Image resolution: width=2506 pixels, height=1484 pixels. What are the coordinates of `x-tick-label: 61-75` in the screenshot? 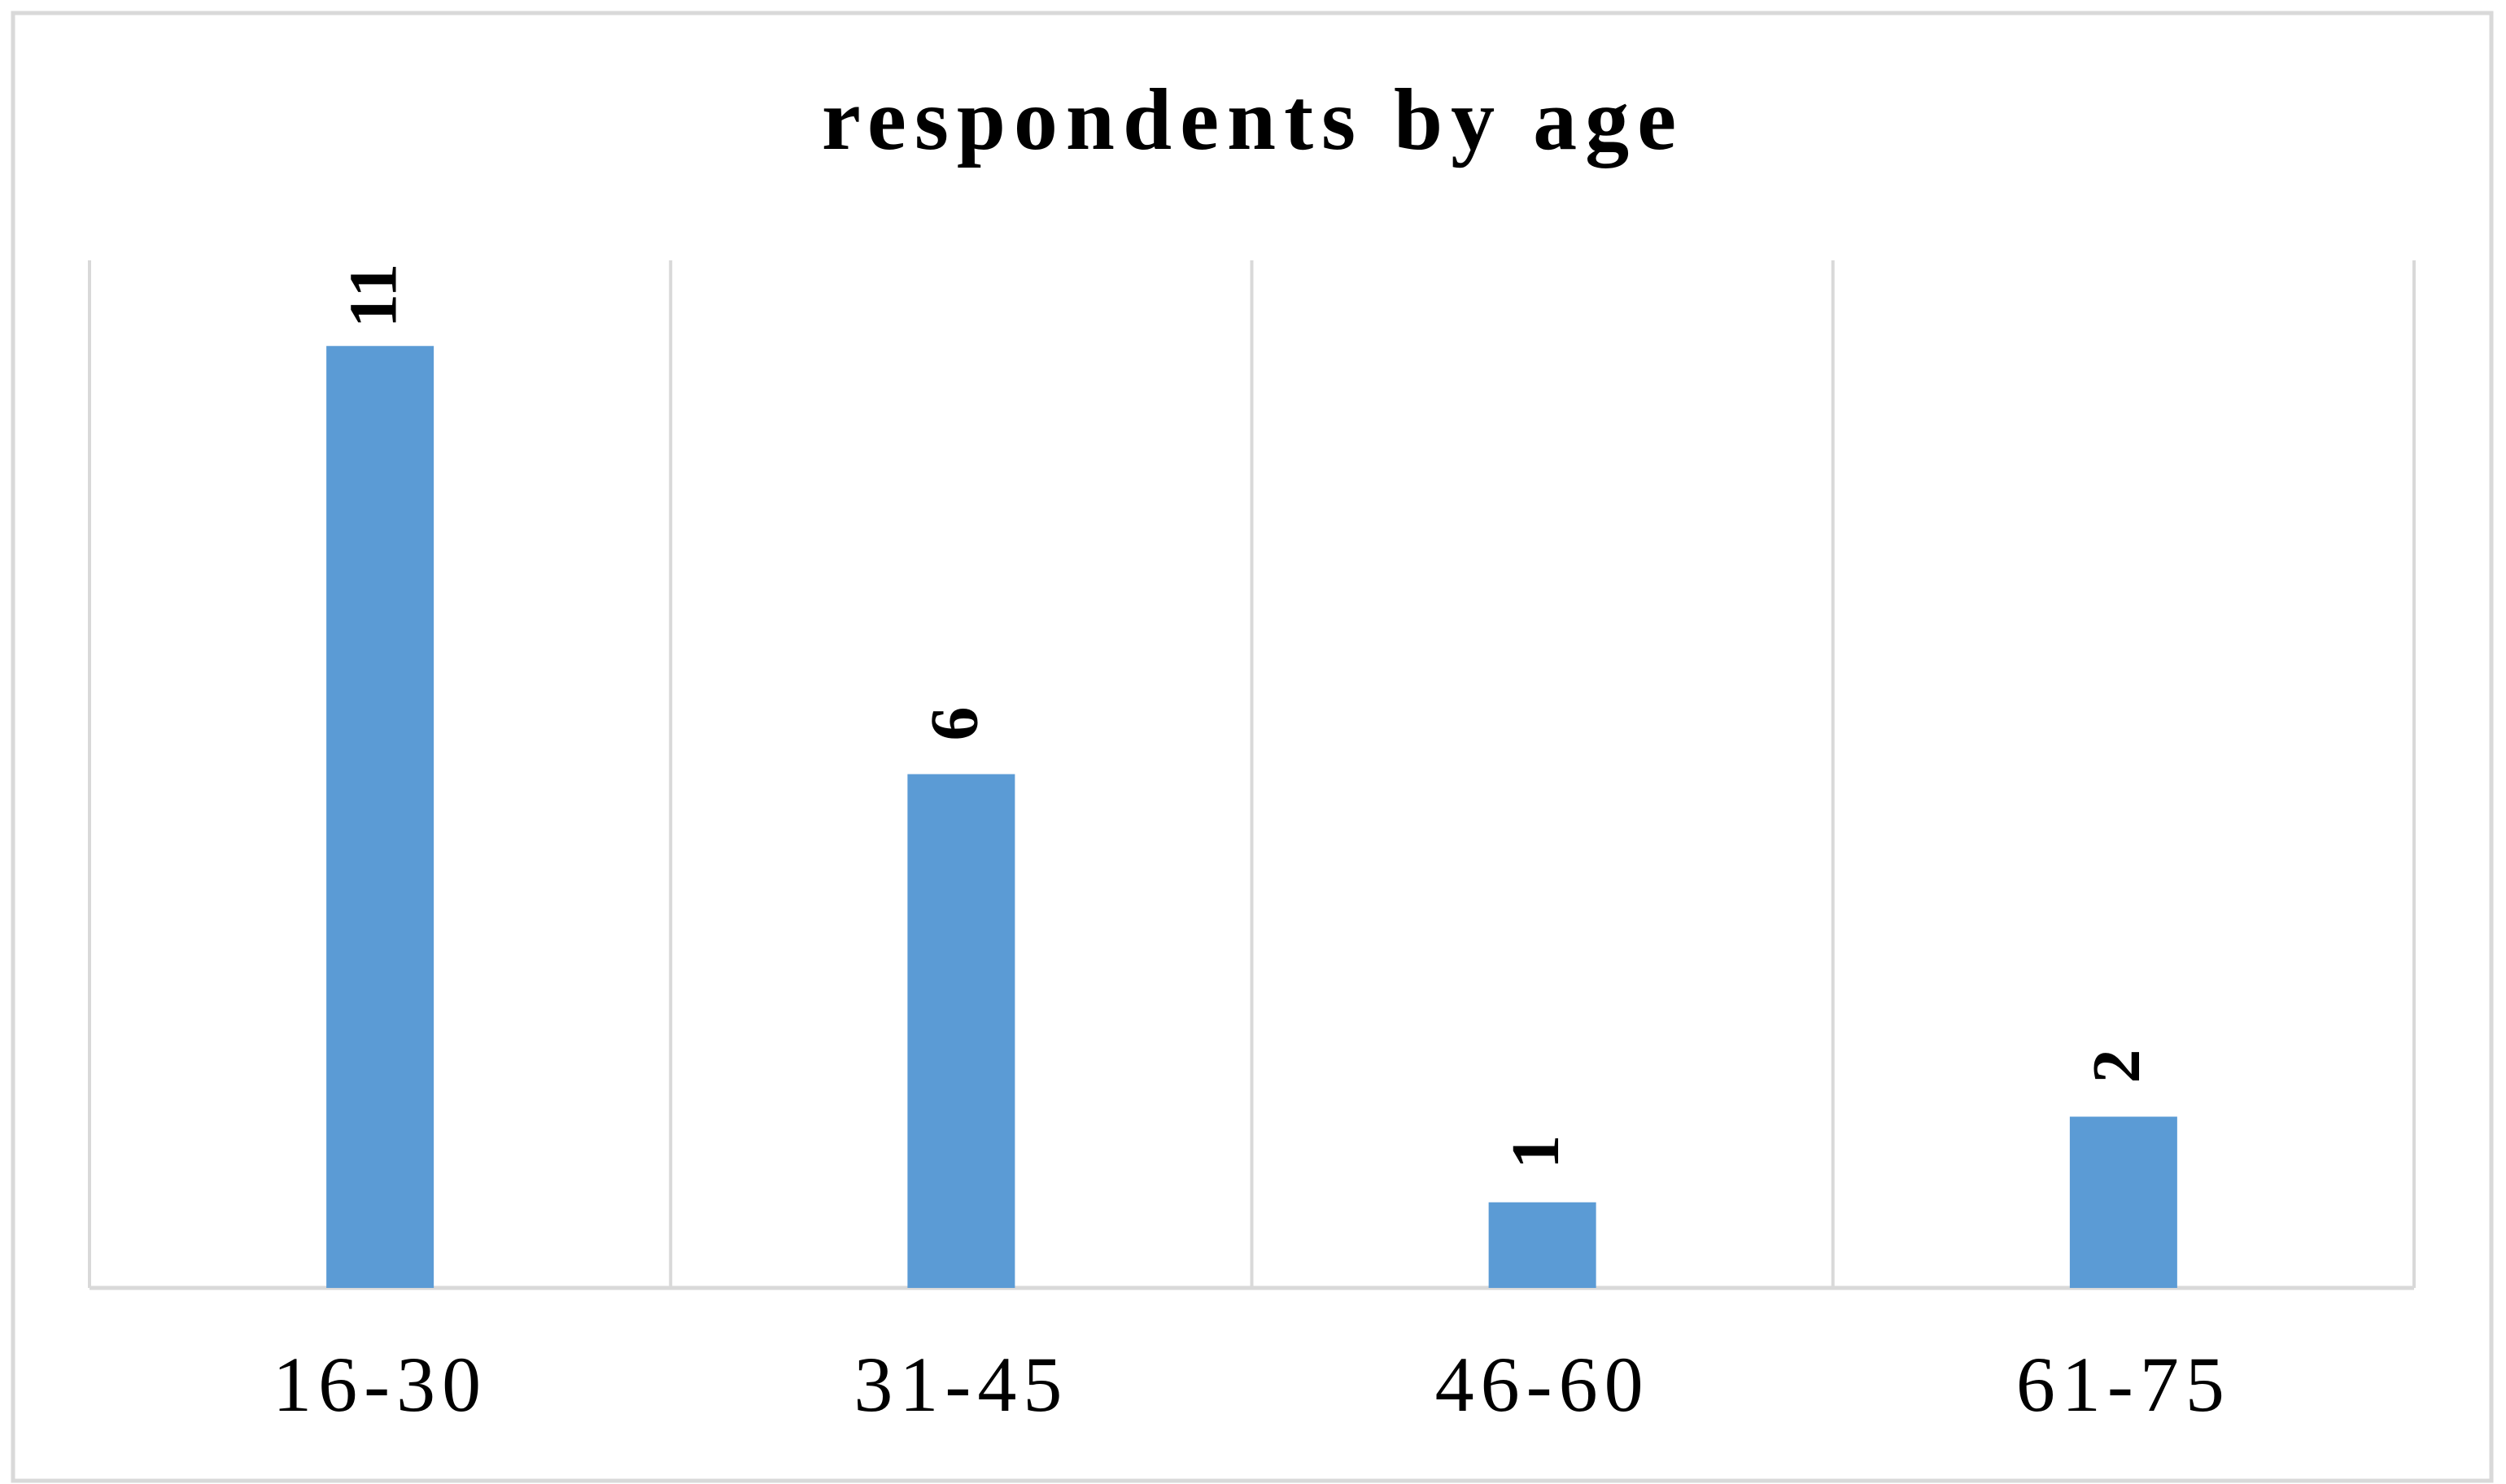 It's located at (2123, 1385).